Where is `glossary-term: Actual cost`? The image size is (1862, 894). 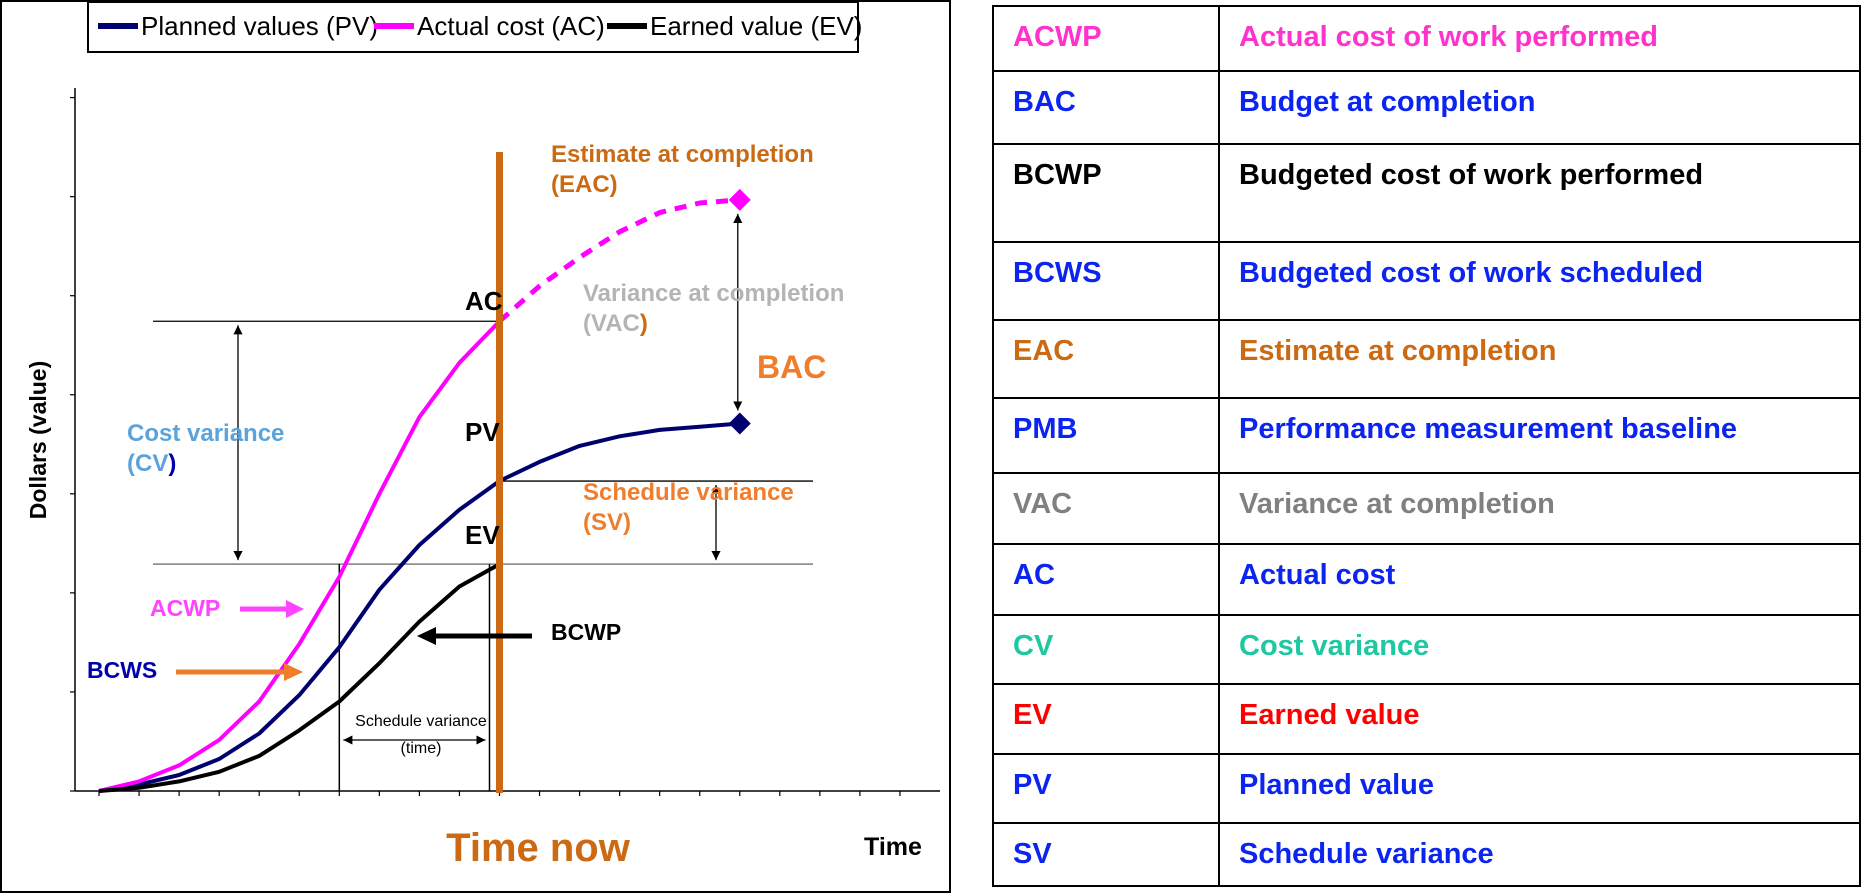 glossary-term: Actual cost is located at coordinates (1317, 575).